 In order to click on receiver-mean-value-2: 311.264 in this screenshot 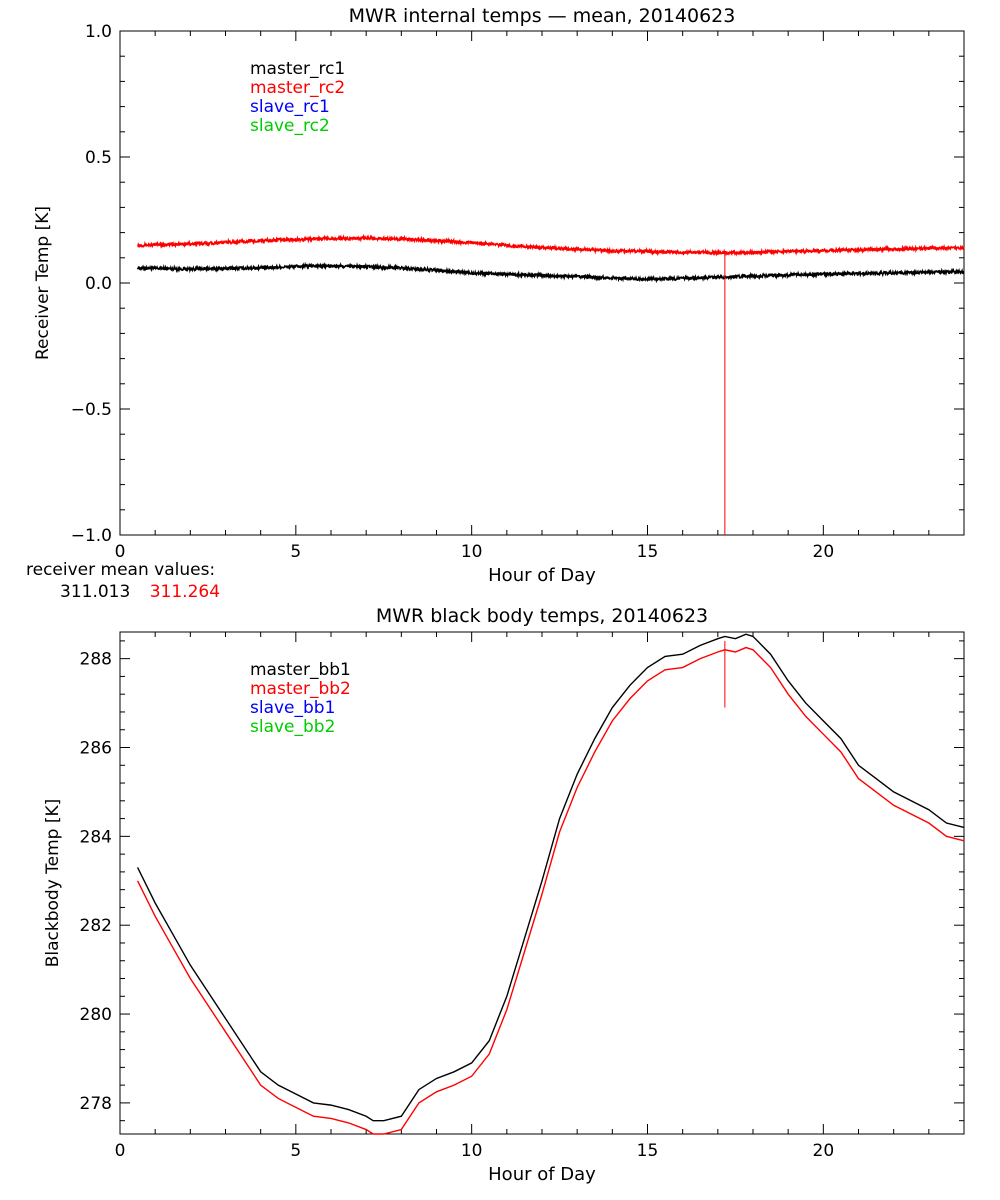, I will do `click(185, 592)`.